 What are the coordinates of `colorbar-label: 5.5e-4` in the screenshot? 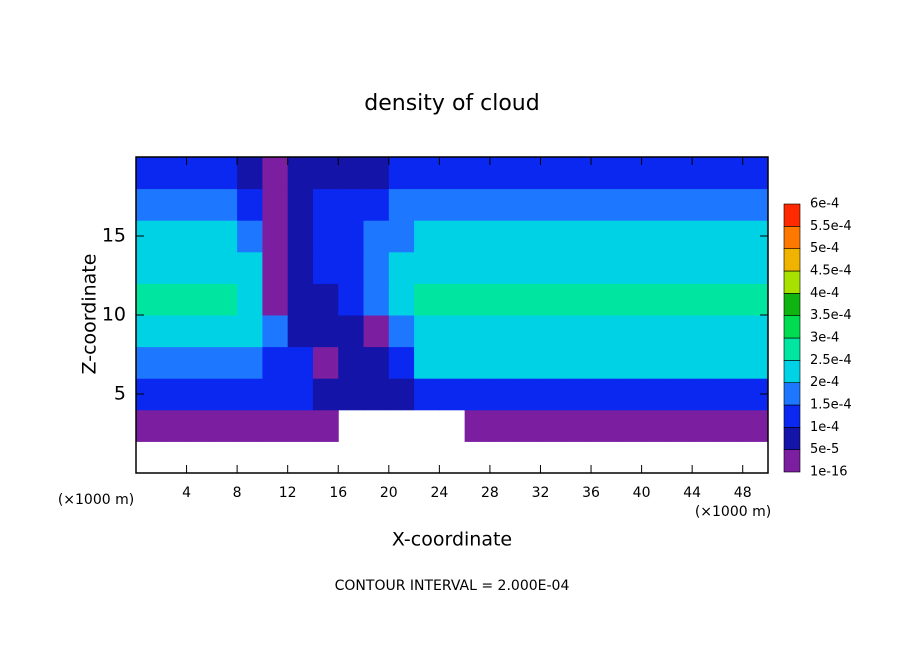 It's located at (831, 226).